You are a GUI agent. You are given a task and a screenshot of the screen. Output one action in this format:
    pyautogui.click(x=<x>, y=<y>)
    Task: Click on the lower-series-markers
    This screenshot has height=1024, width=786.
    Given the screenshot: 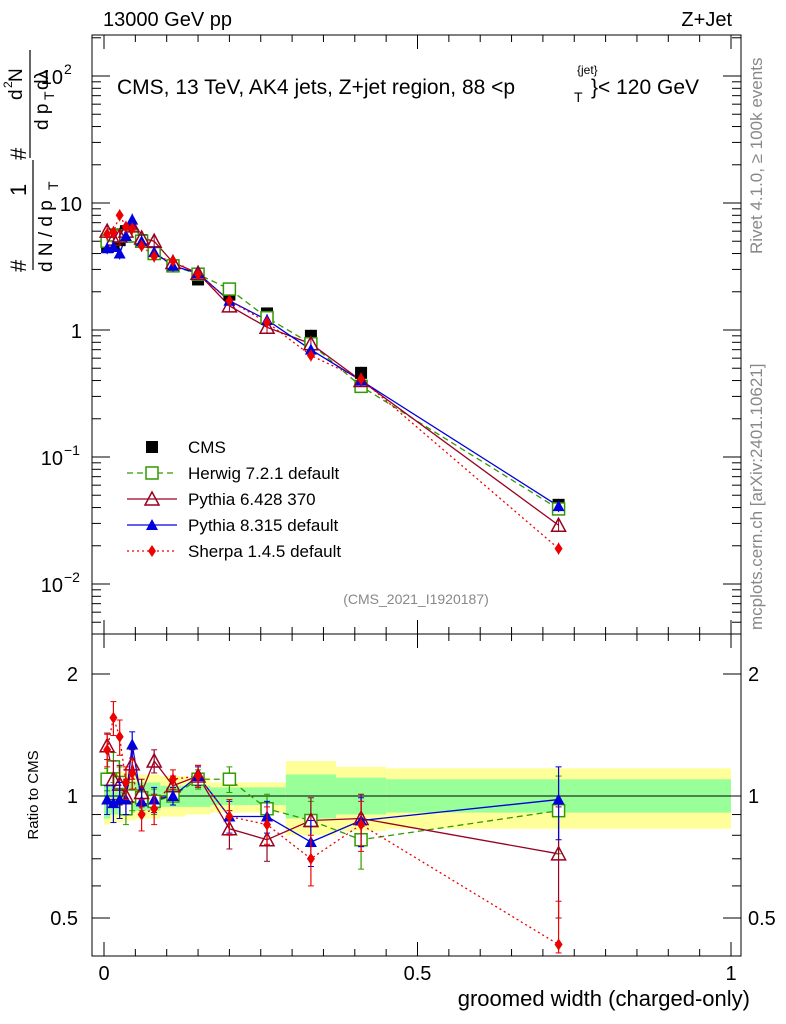 What is the action you would take?
    pyautogui.click(x=332, y=827)
    